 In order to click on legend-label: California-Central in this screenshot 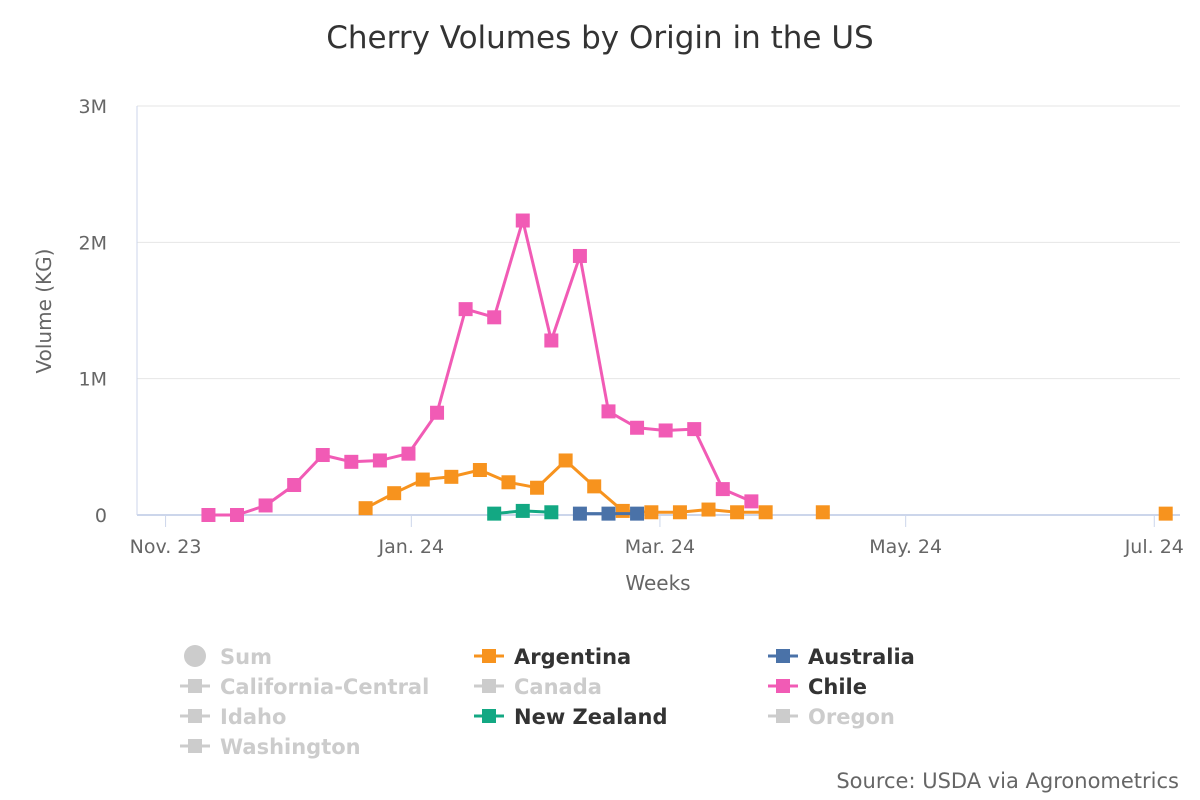, I will do `click(324, 687)`.